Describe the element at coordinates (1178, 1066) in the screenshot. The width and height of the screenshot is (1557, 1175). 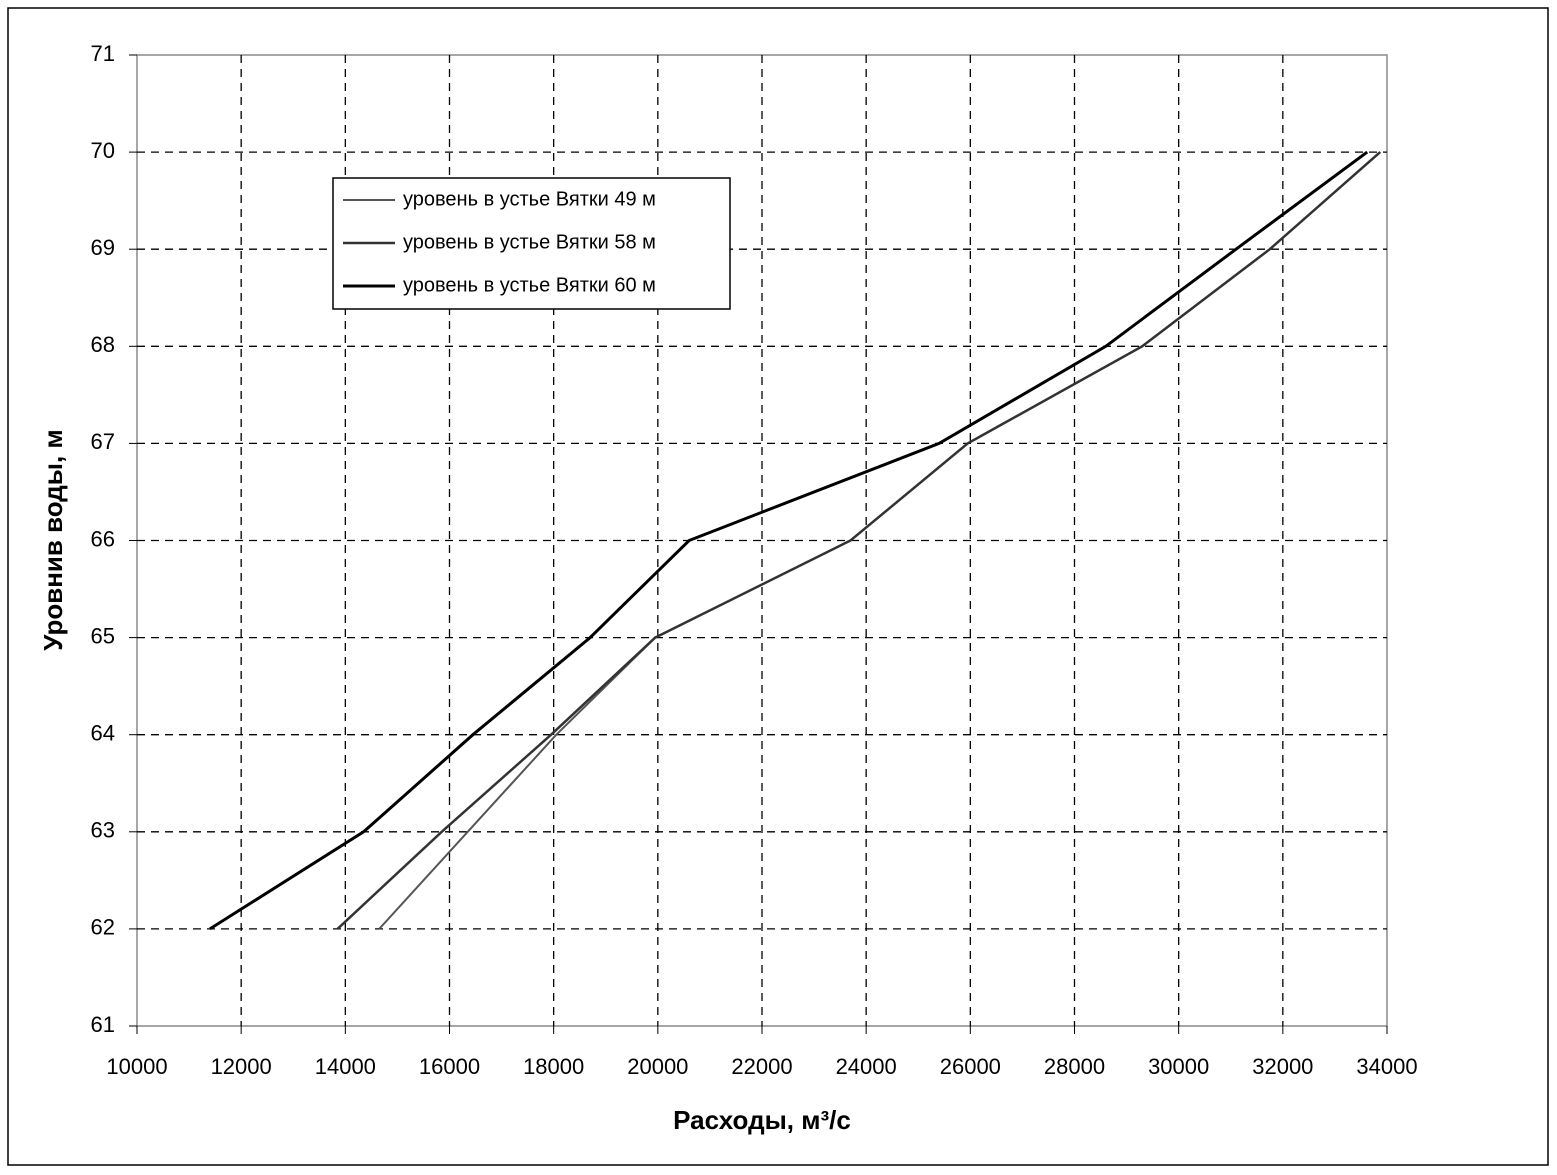
I see `x-tick-label: 30000` at that location.